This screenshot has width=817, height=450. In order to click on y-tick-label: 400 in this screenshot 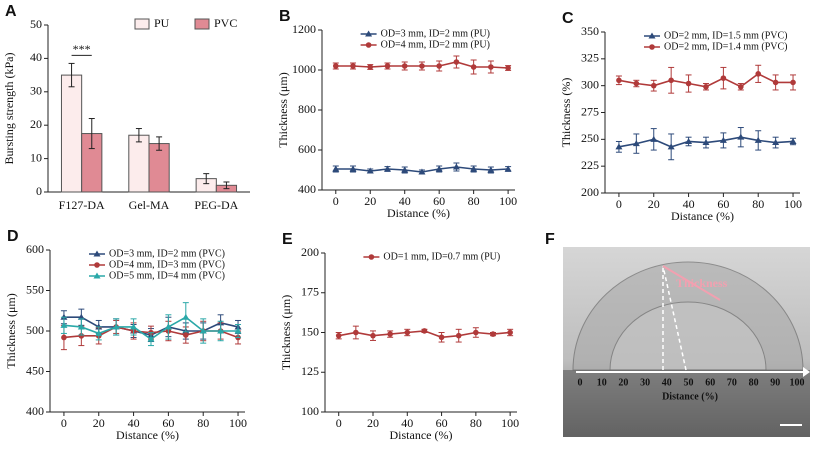, I will do `click(35, 411)`.